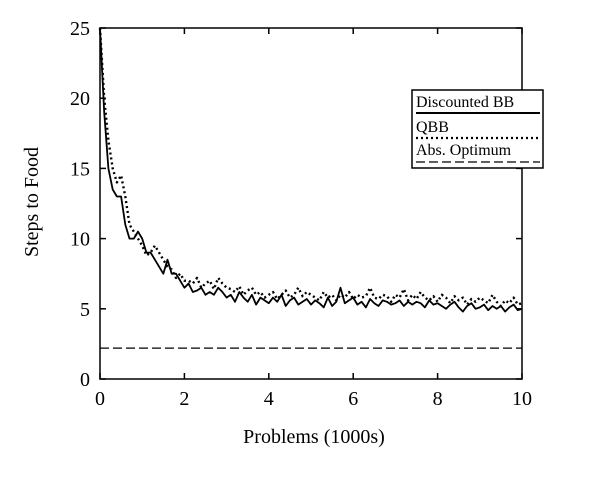  I want to click on y-axis-title: Steps to Food, so click(32, 202).